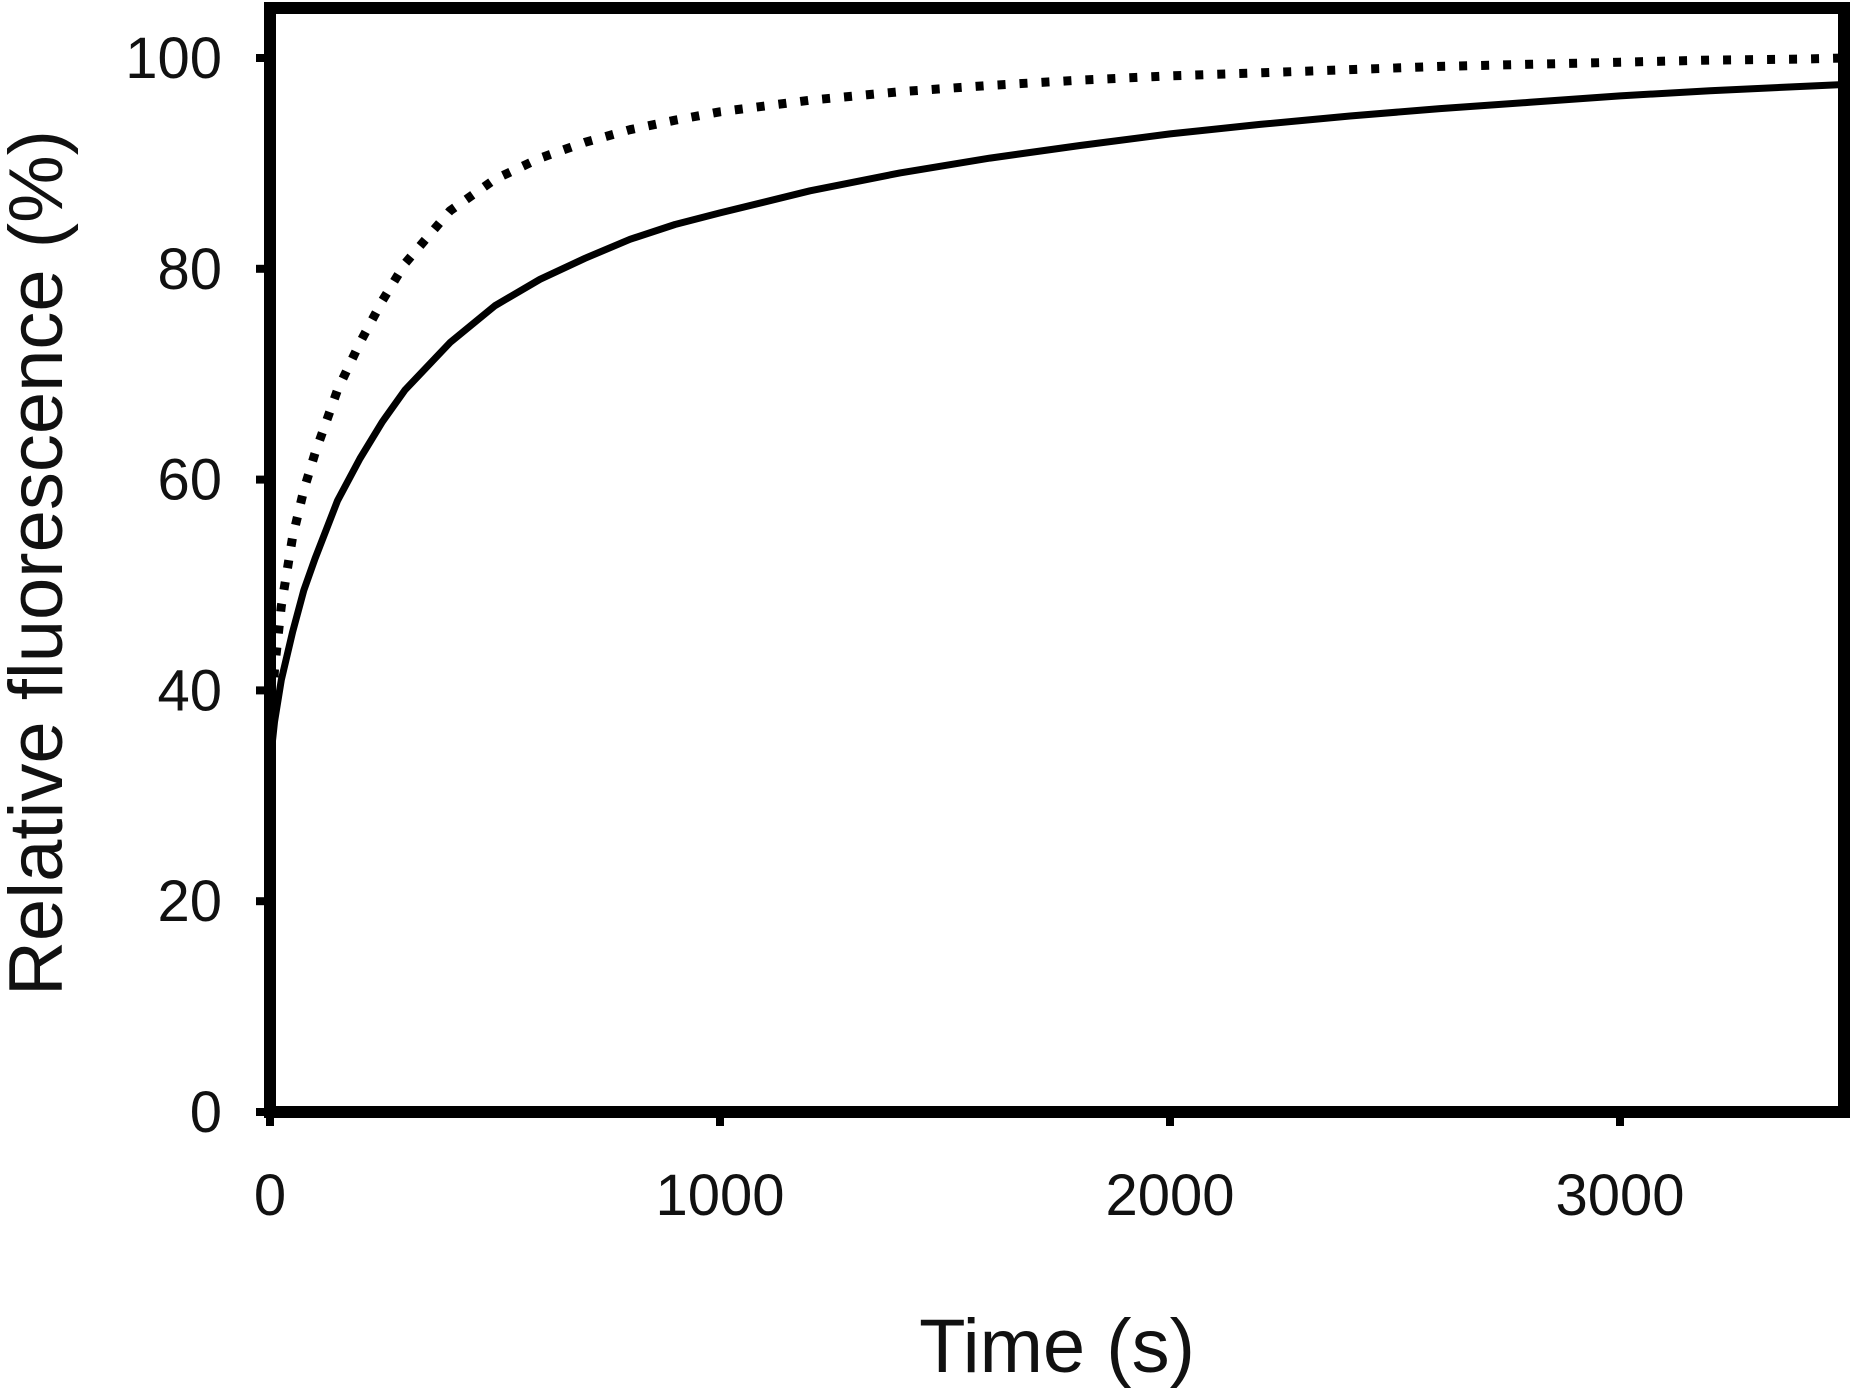 This screenshot has height=1390, width=1855. Describe the element at coordinates (39, 563) in the screenshot. I see `y-axis-title: Relative fluorescence (%)` at that location.